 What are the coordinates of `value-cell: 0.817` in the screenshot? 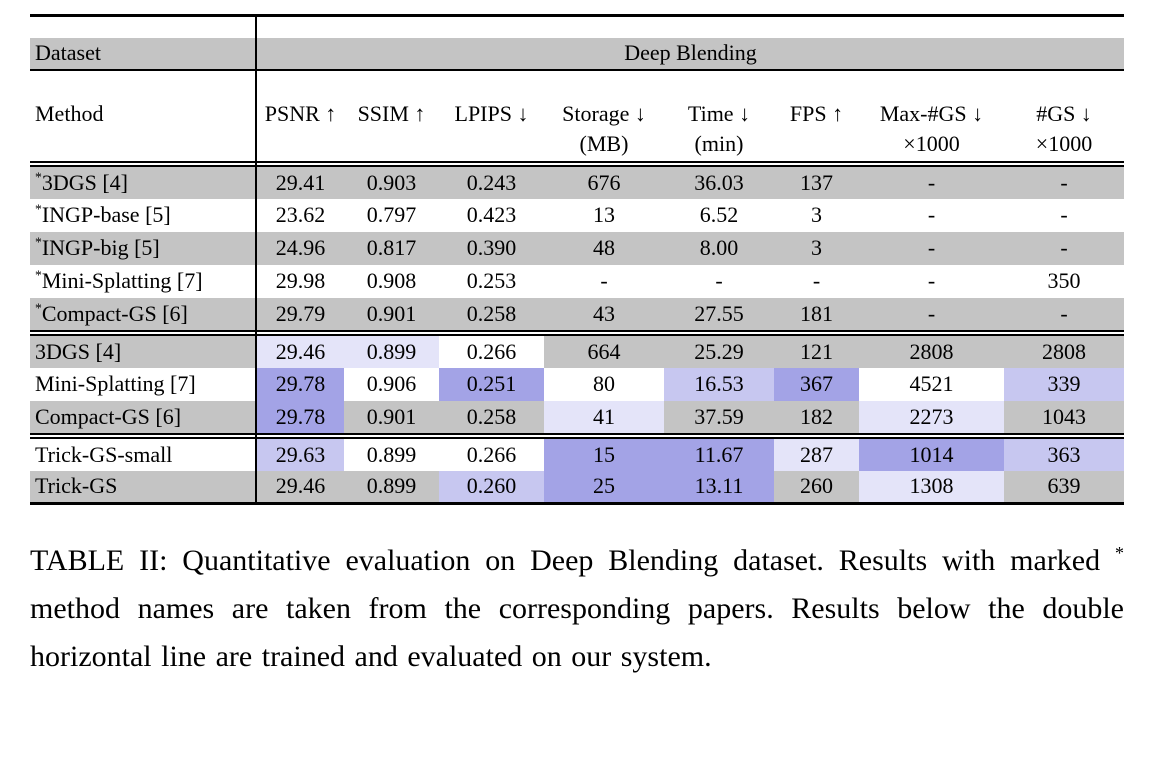 It's located at (391, 248).